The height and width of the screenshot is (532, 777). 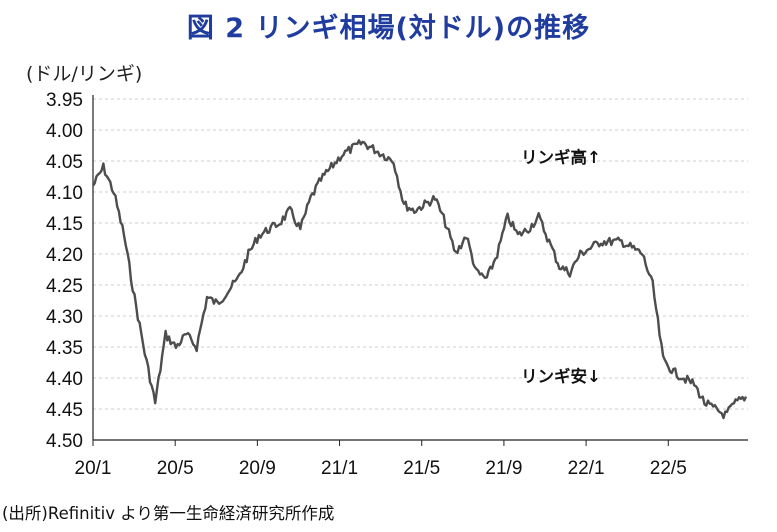 I want to click on y-axis-unit-label: (ドル/リンギ), so click(x=84, y=74).